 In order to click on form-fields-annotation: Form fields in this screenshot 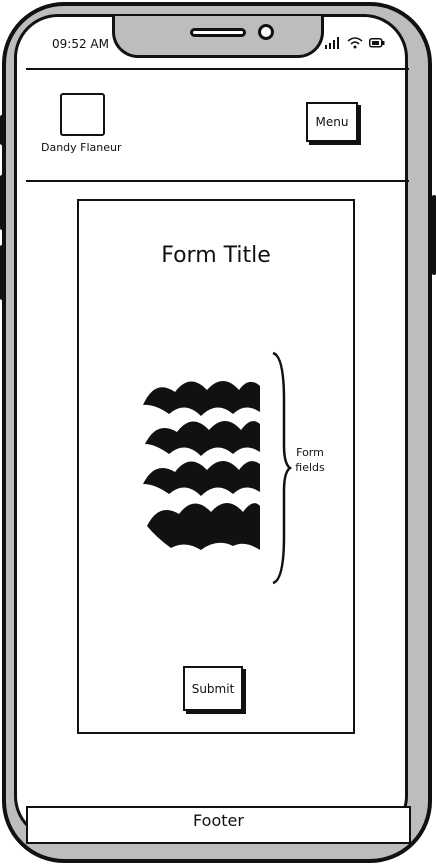, I will do `click(310, 460)`.